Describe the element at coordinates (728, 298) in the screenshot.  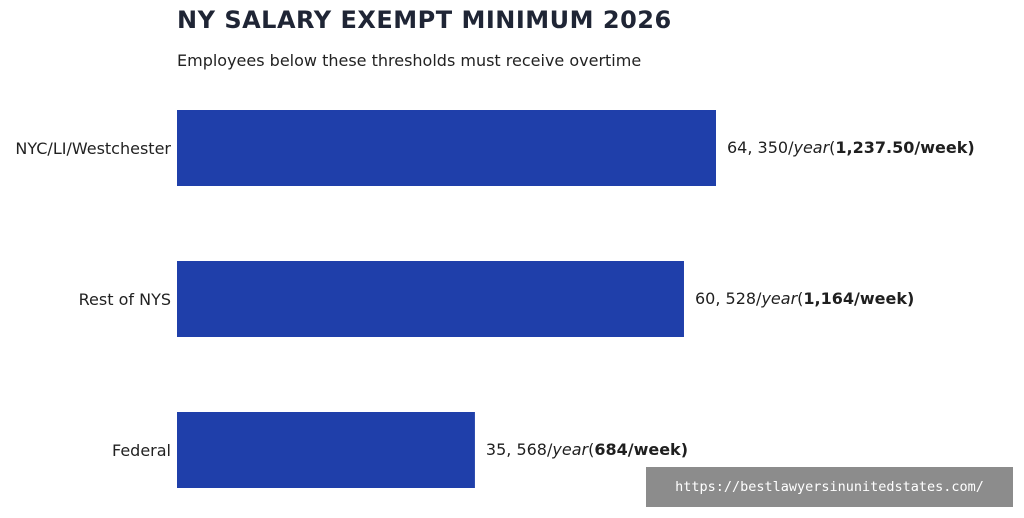
I see `value-label-head: 60, 528/` at that location.